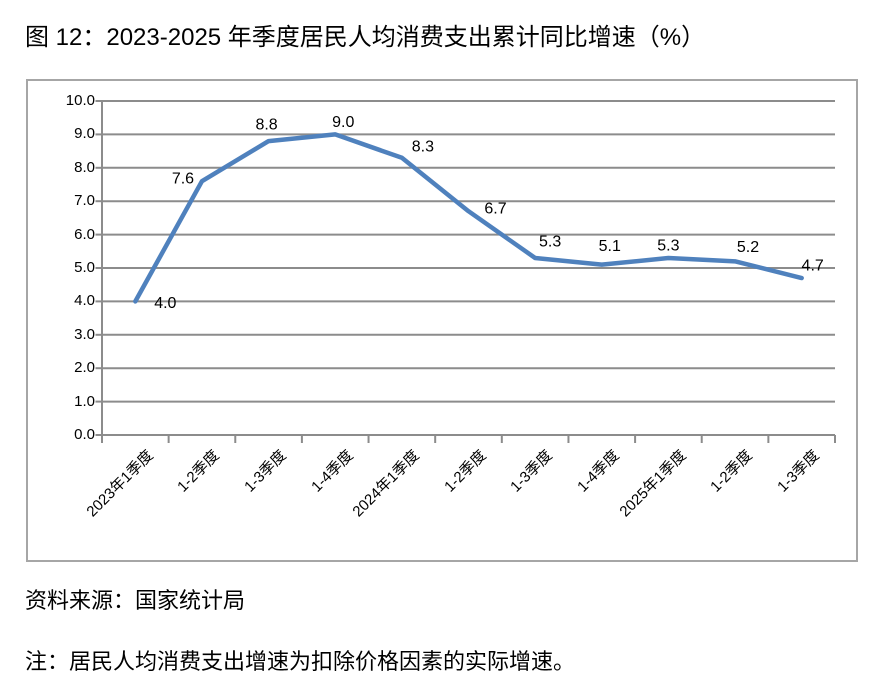  Describe the element at coordinates (266, 125) in the screenshot. I see `data-point-label: 8.8` at that location.